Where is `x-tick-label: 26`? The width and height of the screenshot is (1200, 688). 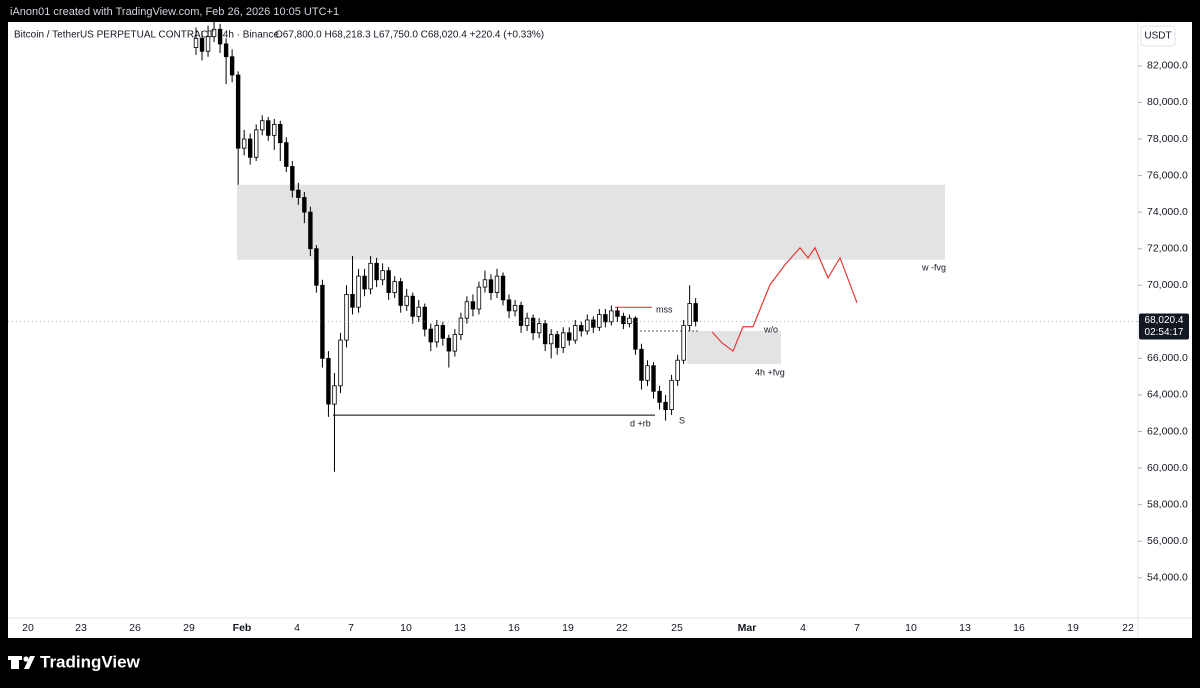 x-tick-label: 26 is located at coordinates (135, 628).